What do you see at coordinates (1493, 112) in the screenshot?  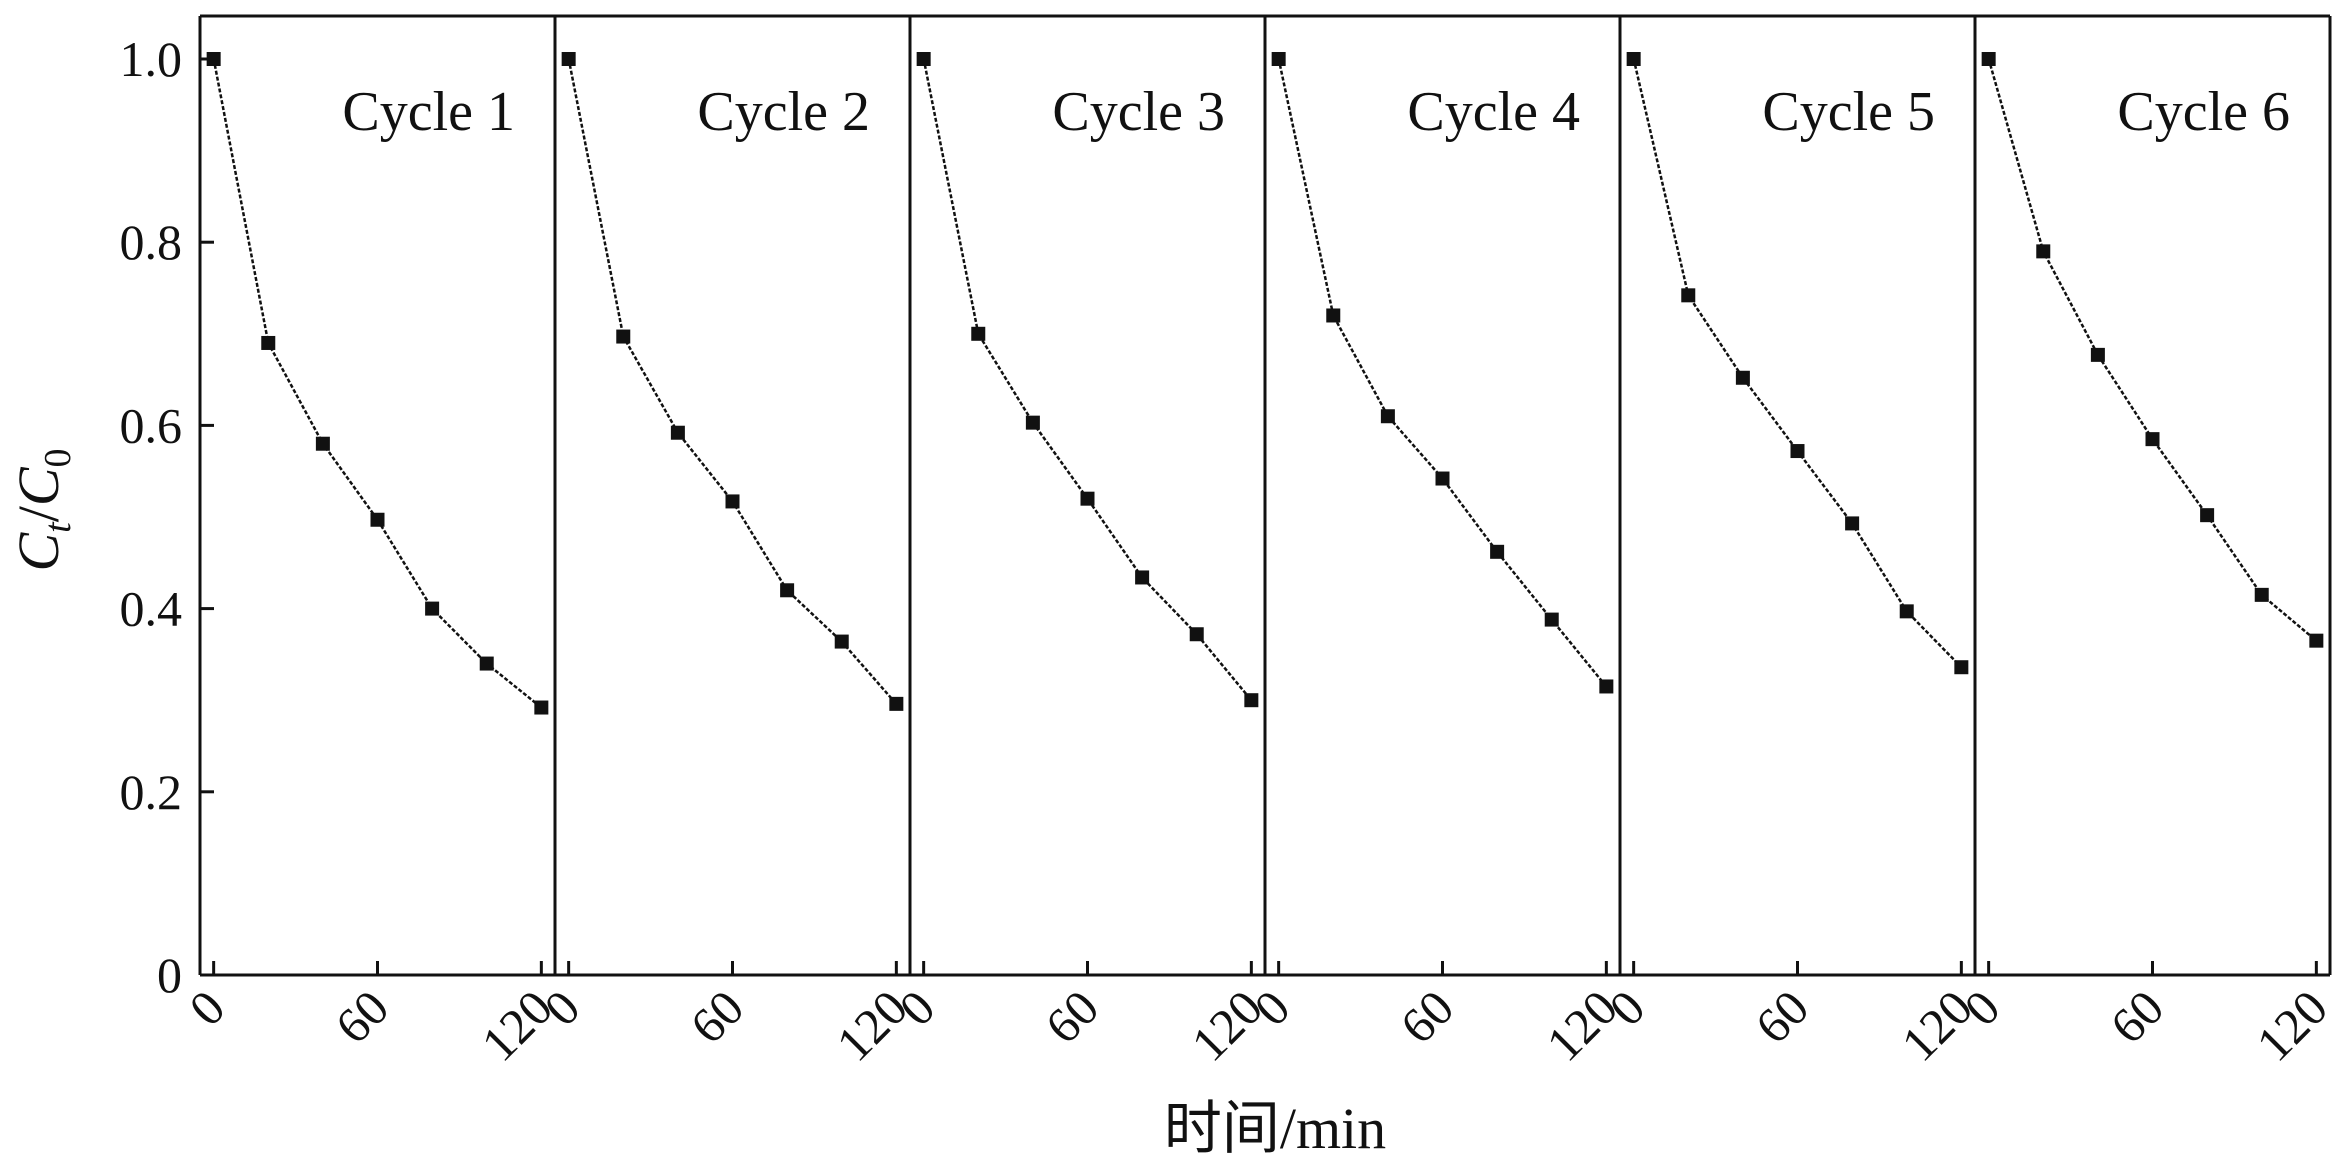 I see `cycle-label: Cycle 4` at bounding box center [1493, 112].